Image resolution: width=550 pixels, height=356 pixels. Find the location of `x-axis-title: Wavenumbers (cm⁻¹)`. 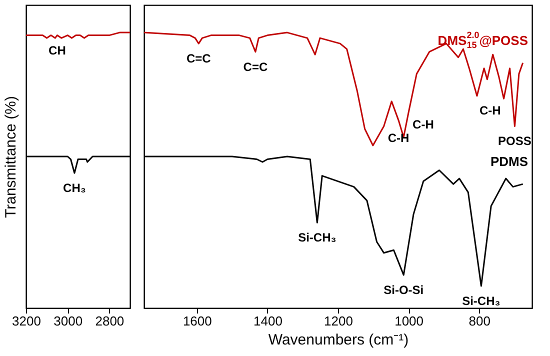

x-axis-title: Wavenumbers (cm⁻¹) is located at coordinates (338, 340).